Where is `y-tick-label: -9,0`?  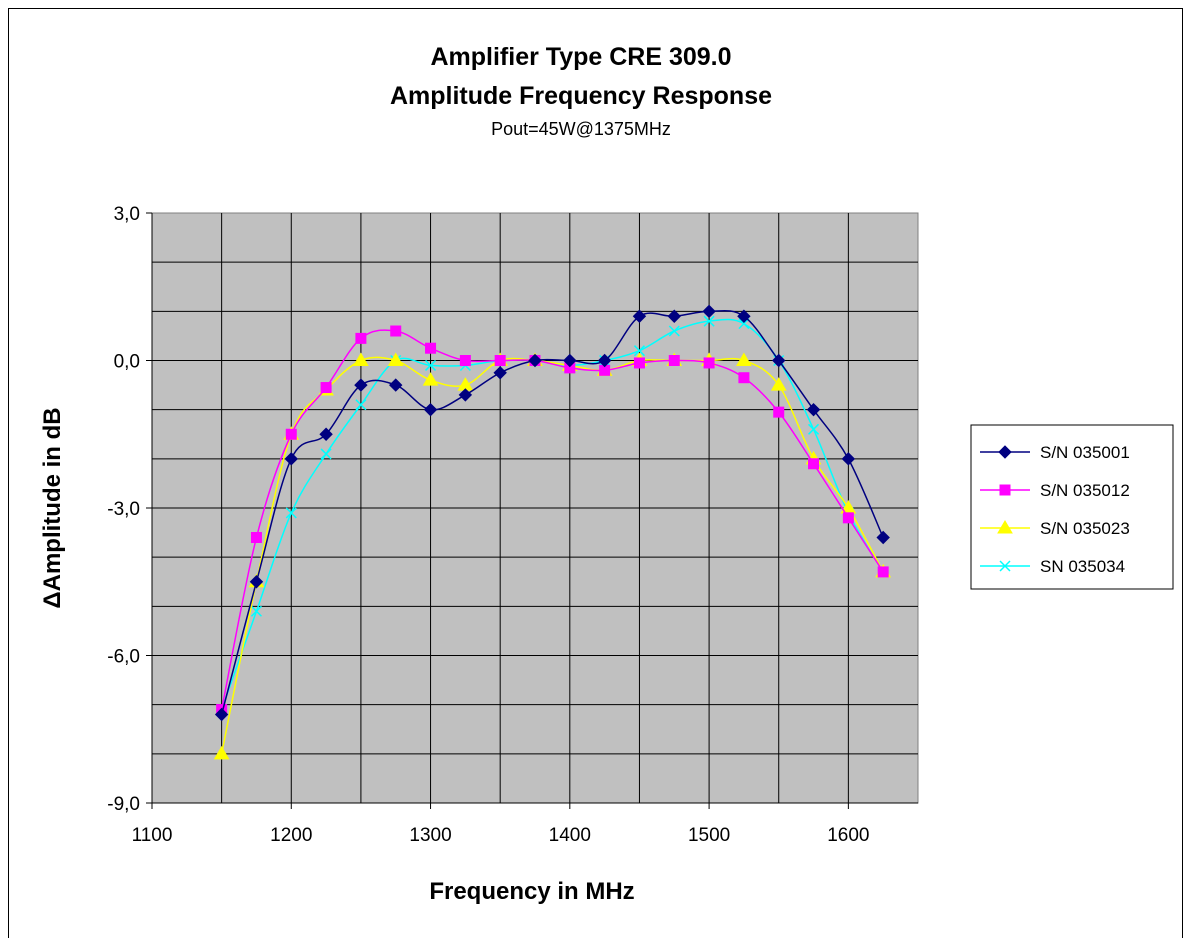
y-tick-label: -9,0 is located at coordinates (123, 804).